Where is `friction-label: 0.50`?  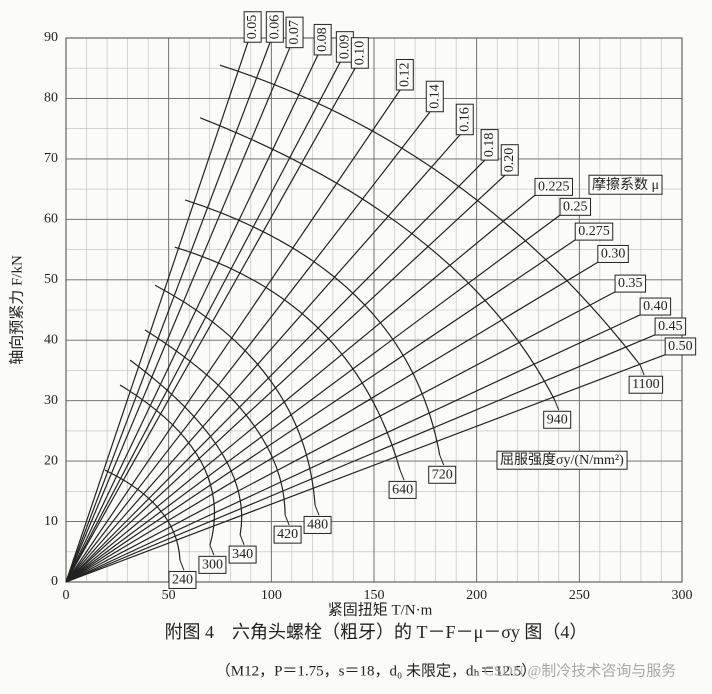 friction-label: 0.50 is located at coordinates (680, 346).